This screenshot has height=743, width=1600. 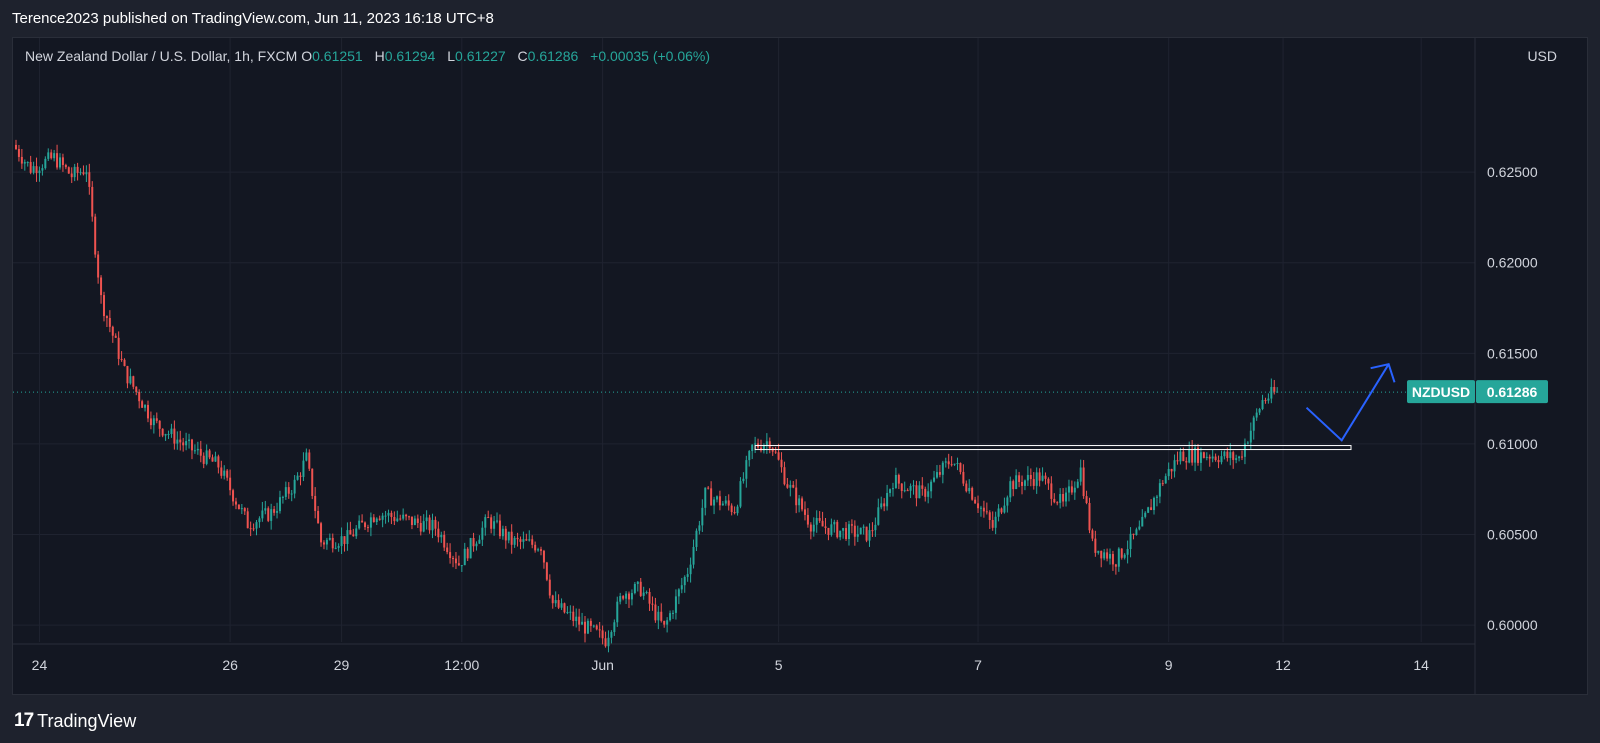 What do you see at coordinates (337, 56) in the screenshot?
I see `open-value: 0.61251` at bounding box center [337, 56].